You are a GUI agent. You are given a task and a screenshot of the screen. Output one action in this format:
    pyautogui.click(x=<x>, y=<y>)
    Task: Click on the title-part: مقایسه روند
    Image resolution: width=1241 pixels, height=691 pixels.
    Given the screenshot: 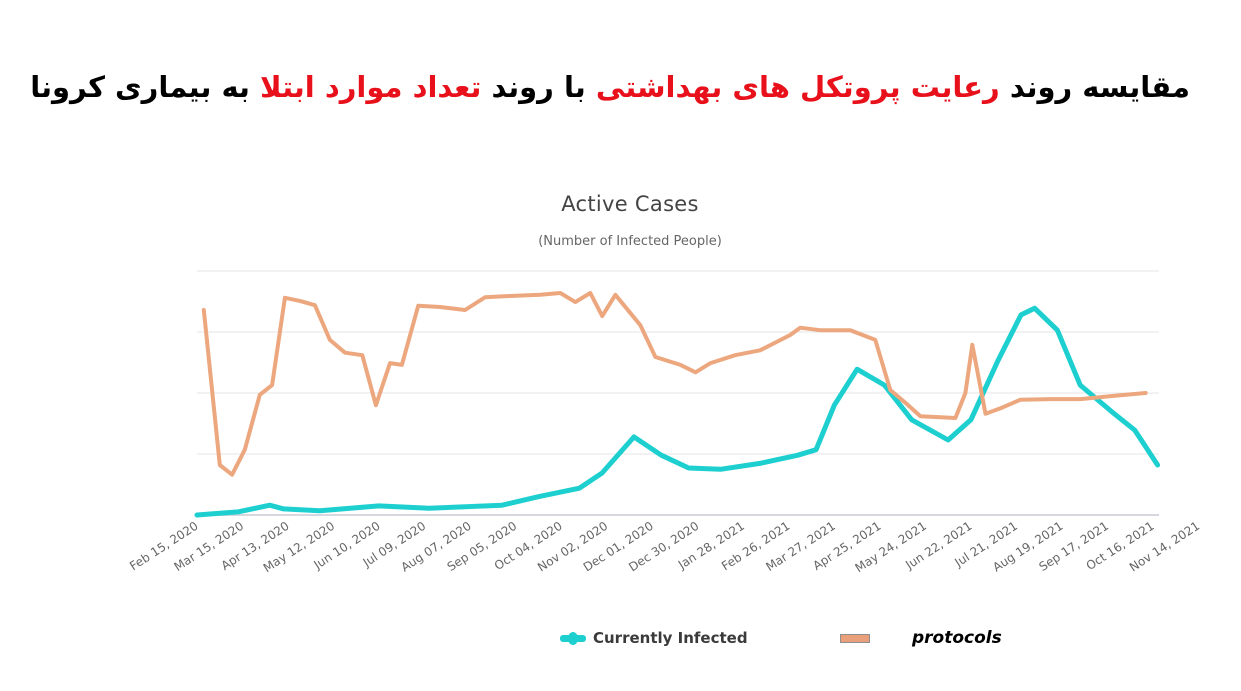 What is the action you would take?
    pyautogui.click(x=1094, y=87)
    